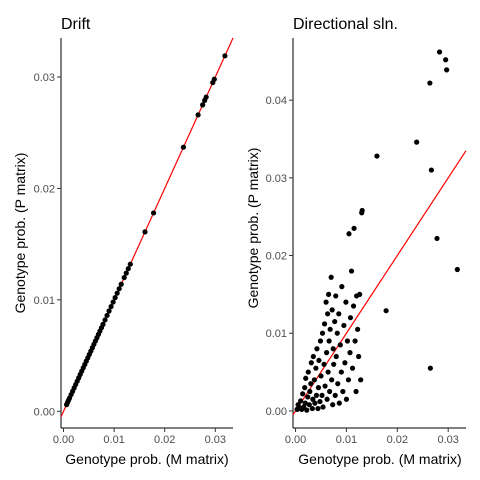 This screenshot has height=480, width=480. I want to click on directional-y-tick-label: 0.04, so click(276, 101).